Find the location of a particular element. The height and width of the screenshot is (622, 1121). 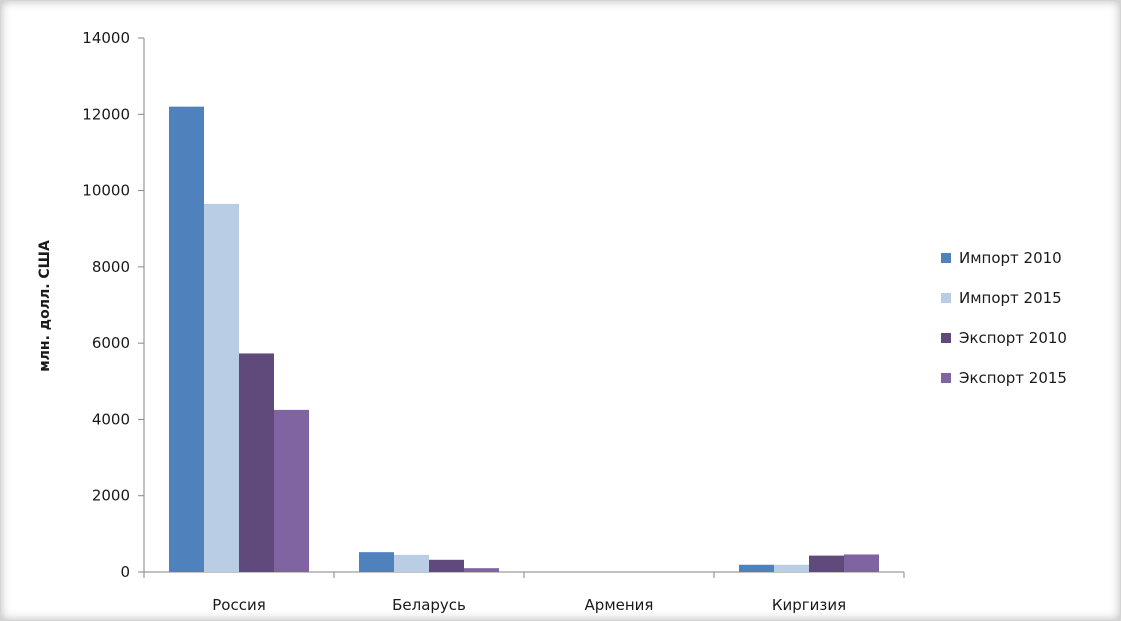

y-tick-label: 2000 is located at coordinates (111, 496).